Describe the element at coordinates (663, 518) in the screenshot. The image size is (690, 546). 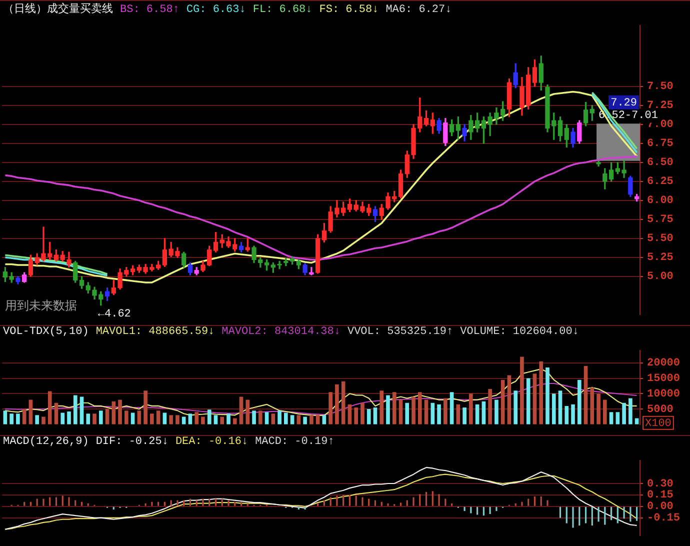
I see `y-tick-label: -0.15` at that location.